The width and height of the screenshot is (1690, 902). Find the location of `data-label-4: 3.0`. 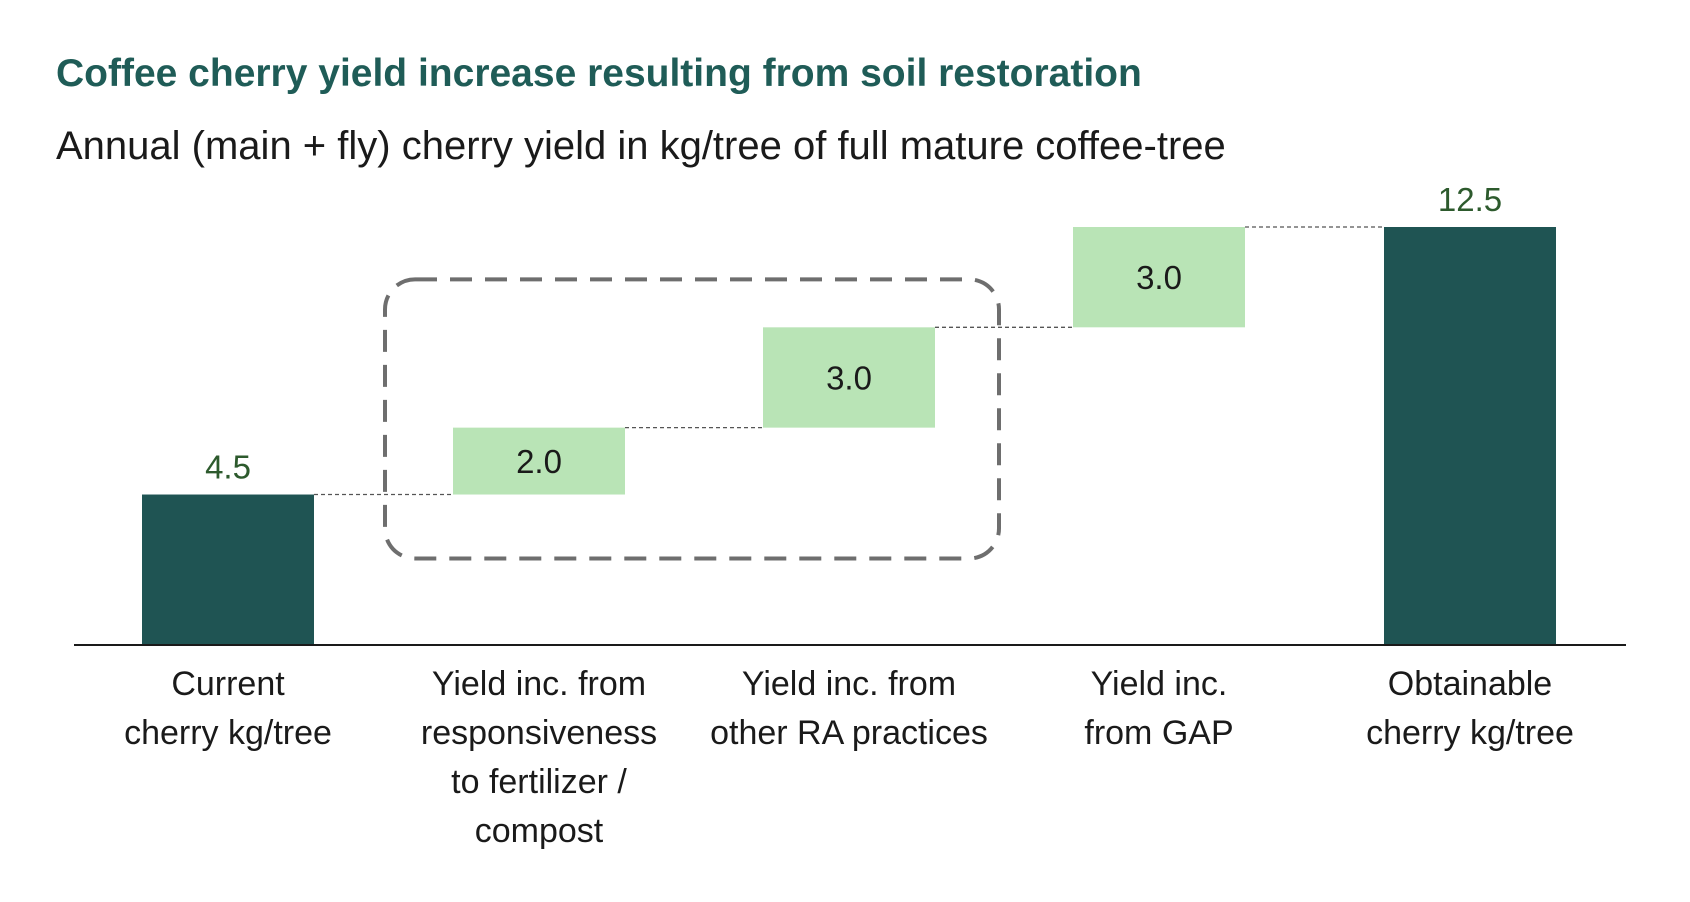

data-label-4: 3.0 is located at coordinates (1159, 277).